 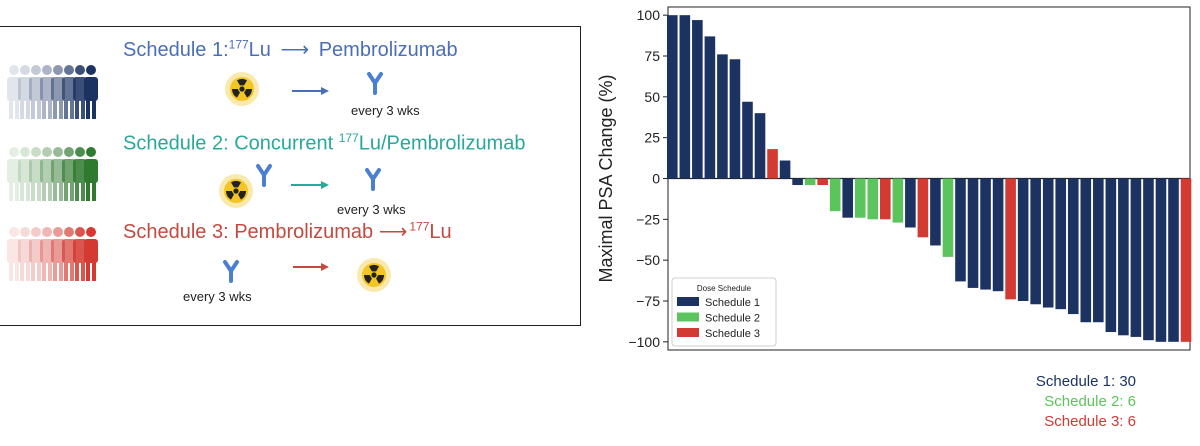 What do you see at coordinates (652, 56) in the screenshot?
I see `y-tick-label: 75` at bounding box center [652, 56].